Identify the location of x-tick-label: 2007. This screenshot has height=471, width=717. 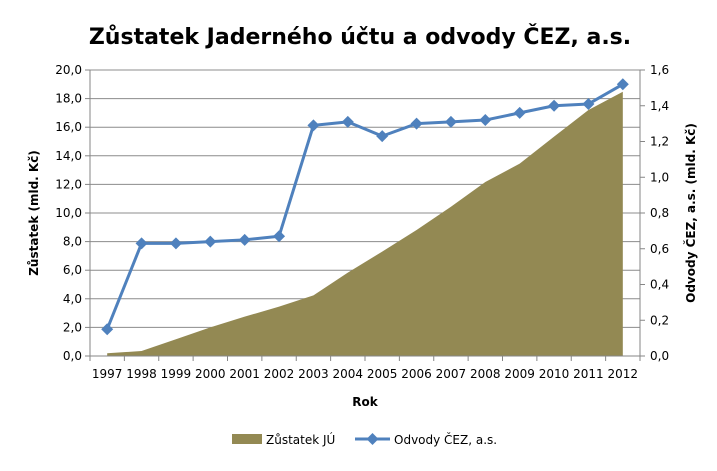
(451, 374).